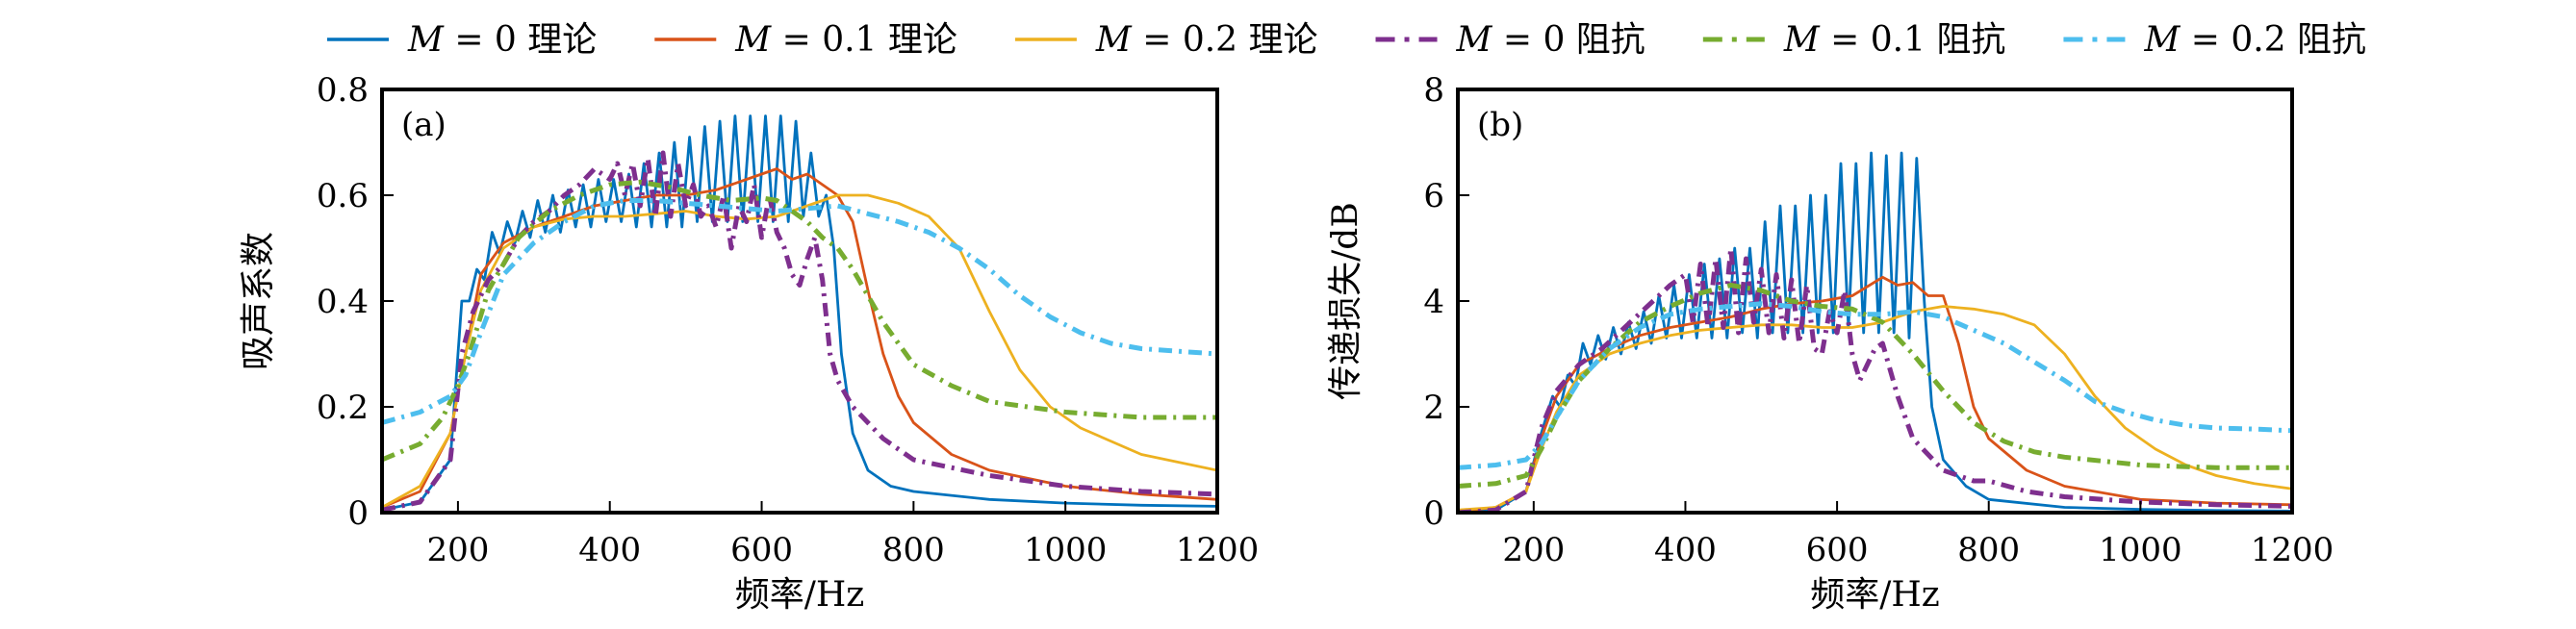 The height and width of the screenshot is (629, 2576). Describe the element at coordinates (1206, 40) in the screenshot. I see `legend-label: M = 0.2 理论` at that location.